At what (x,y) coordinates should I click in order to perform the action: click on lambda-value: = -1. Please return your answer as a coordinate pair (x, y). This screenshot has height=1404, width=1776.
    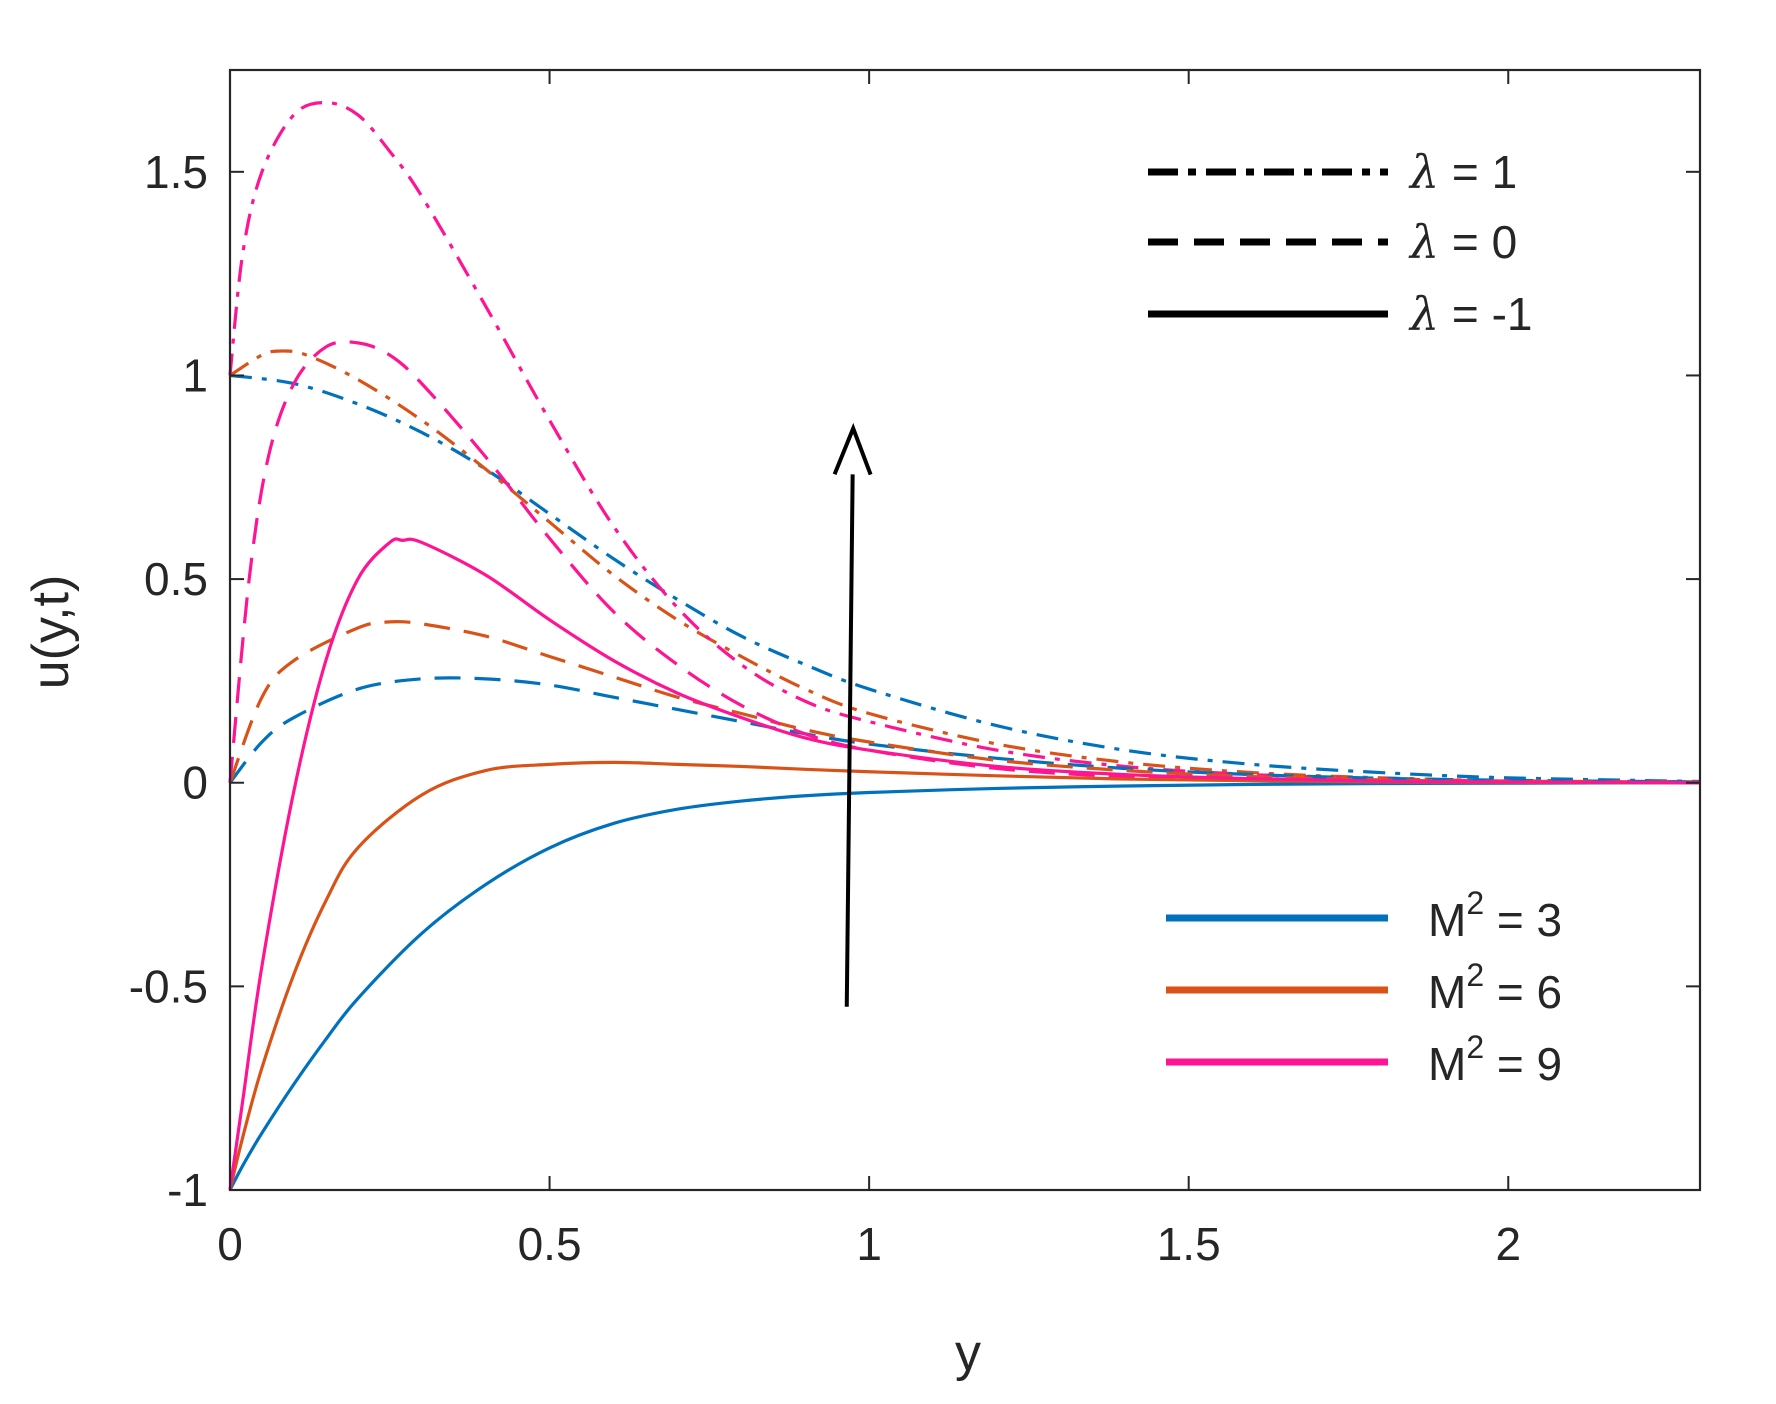
    Looking at the image, I should click on (1485, 314).